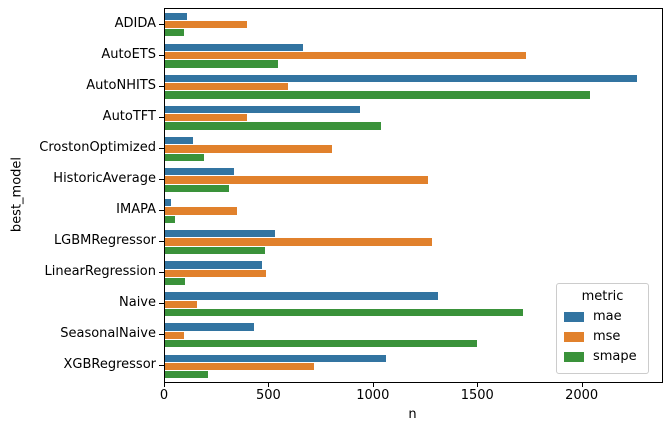  I want to click on legend-entry-mae: mae, so click(602, 317).